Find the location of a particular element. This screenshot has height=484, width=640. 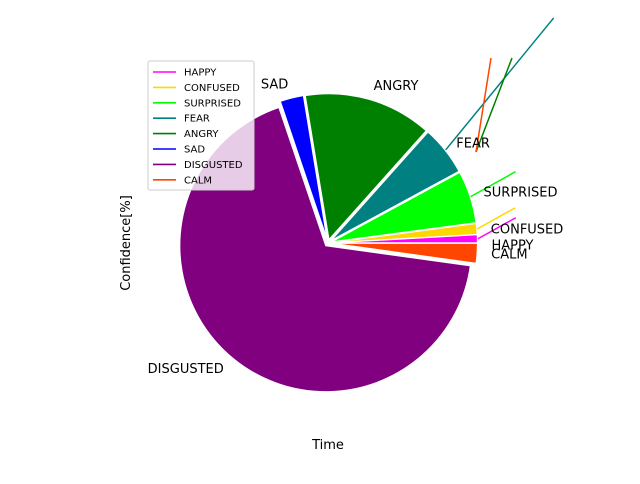

legend-label-surprised: SURPRISED is located at coordinates (212, 103).